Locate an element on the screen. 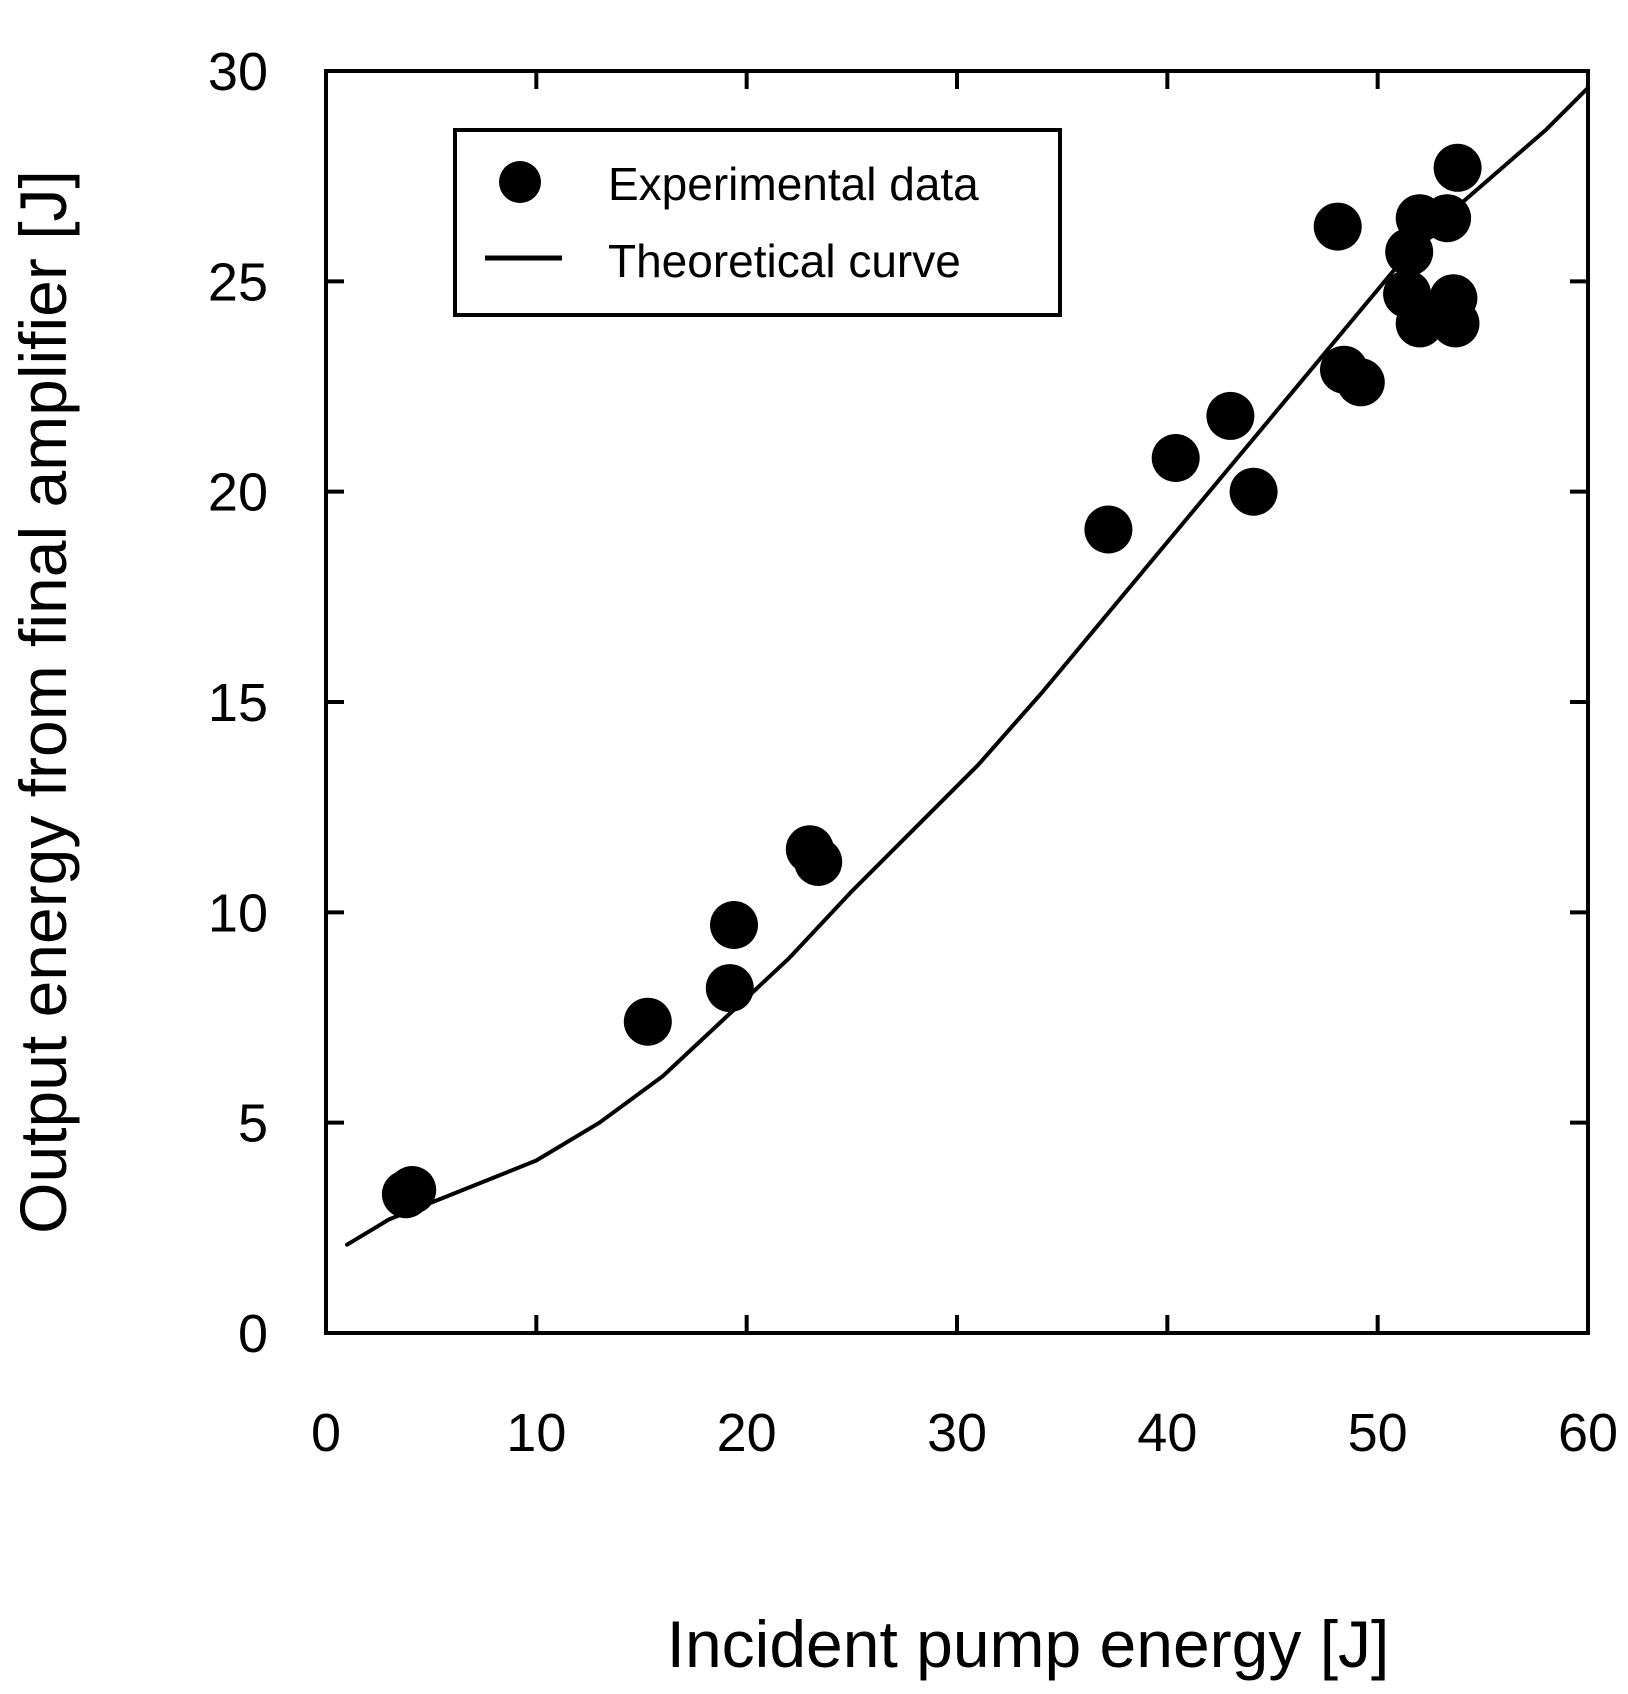  y-tick-label: 15 is located at coordinates (238, 703).